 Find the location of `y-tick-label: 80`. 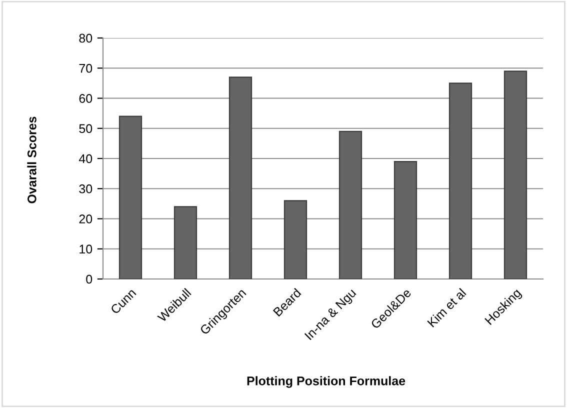

y-tick-label: 80 is located at coordinates (85, 38).